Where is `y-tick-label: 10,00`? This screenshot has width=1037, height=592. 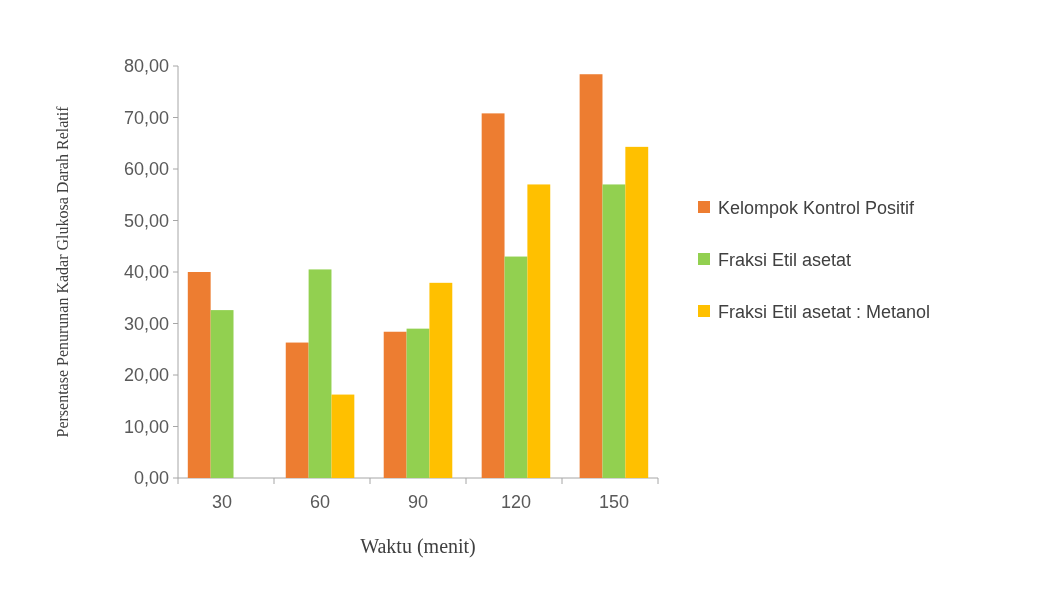 y-tick-label: 10,00 is located at coordinates (146, 426).